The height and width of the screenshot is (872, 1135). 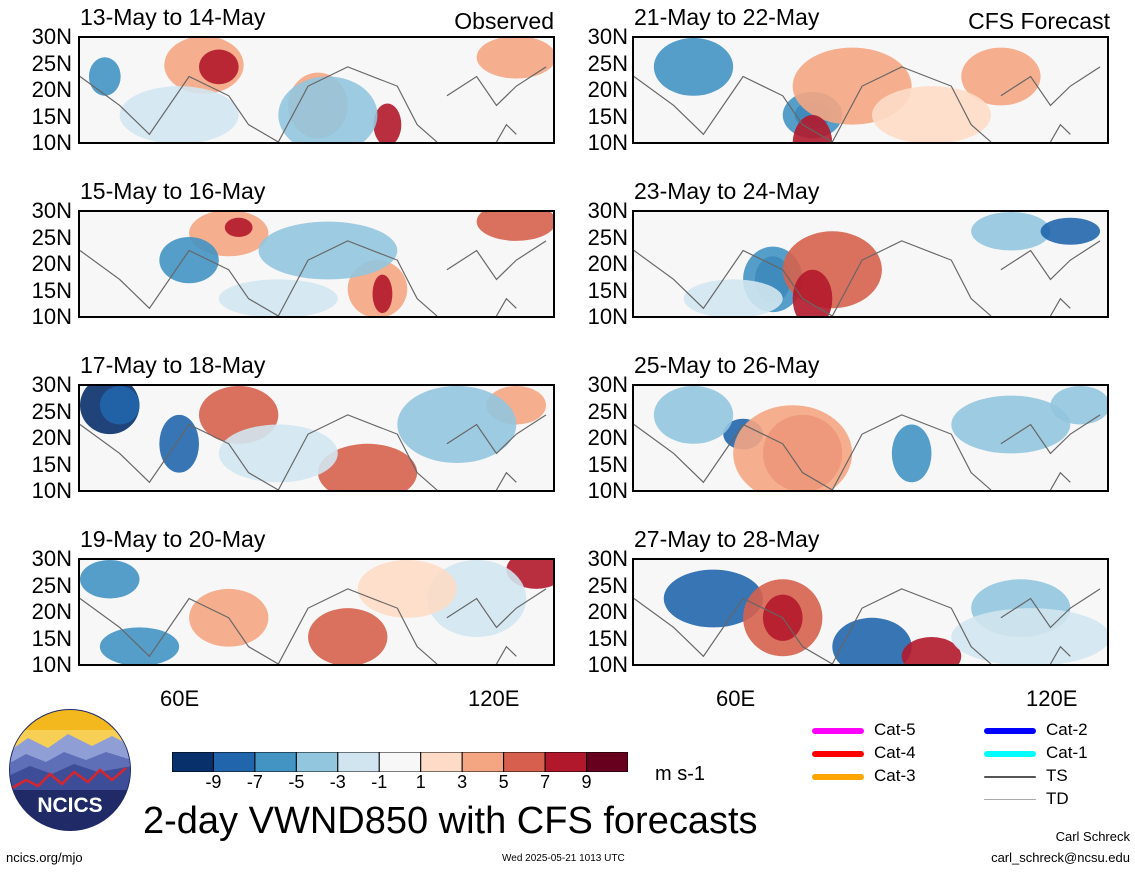 What do you see at coordinates (586, 782) in the screenshot?
I see `colorbar-label: 9` at bounding box center [586, 782].